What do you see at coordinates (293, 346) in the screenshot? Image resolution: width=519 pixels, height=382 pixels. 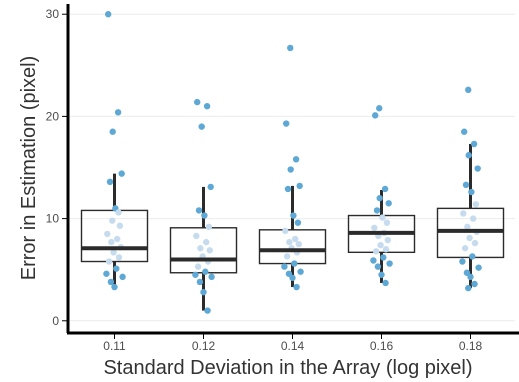 I see `x-tick-label: 0.14` at bounding box center [293, 346].